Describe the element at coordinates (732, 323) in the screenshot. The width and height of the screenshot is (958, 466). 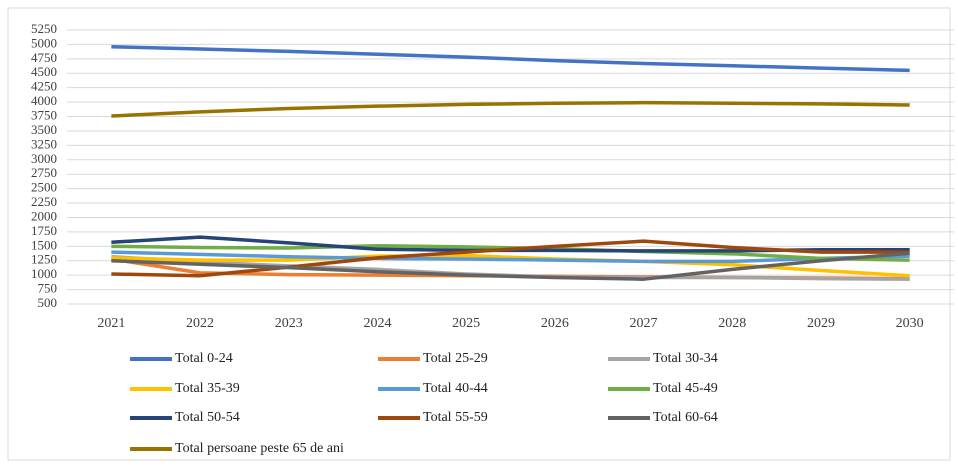
I see `x-tick-label: 2028` at that location.